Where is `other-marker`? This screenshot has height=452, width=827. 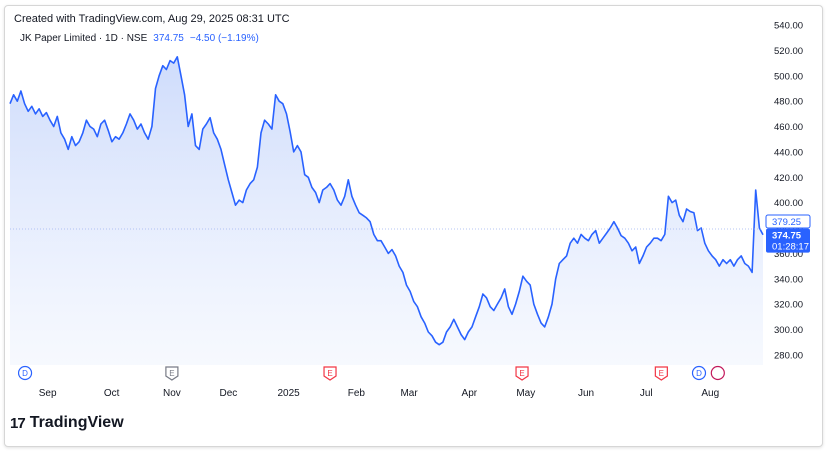
other-marker is located at coordinates (717, 373).